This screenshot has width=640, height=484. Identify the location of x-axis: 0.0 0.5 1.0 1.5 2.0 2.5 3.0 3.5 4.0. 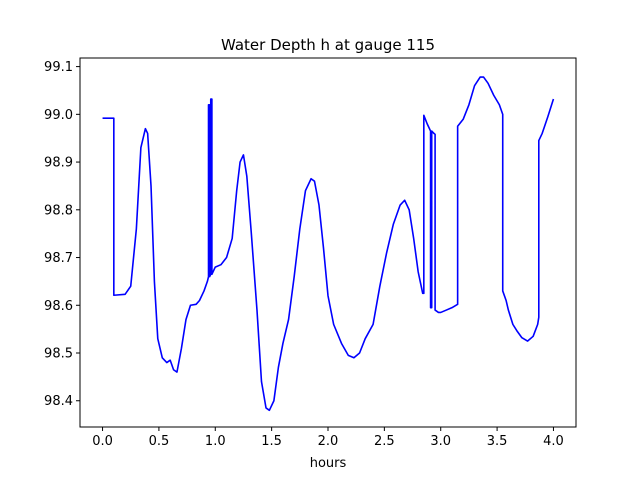
(328, 438).